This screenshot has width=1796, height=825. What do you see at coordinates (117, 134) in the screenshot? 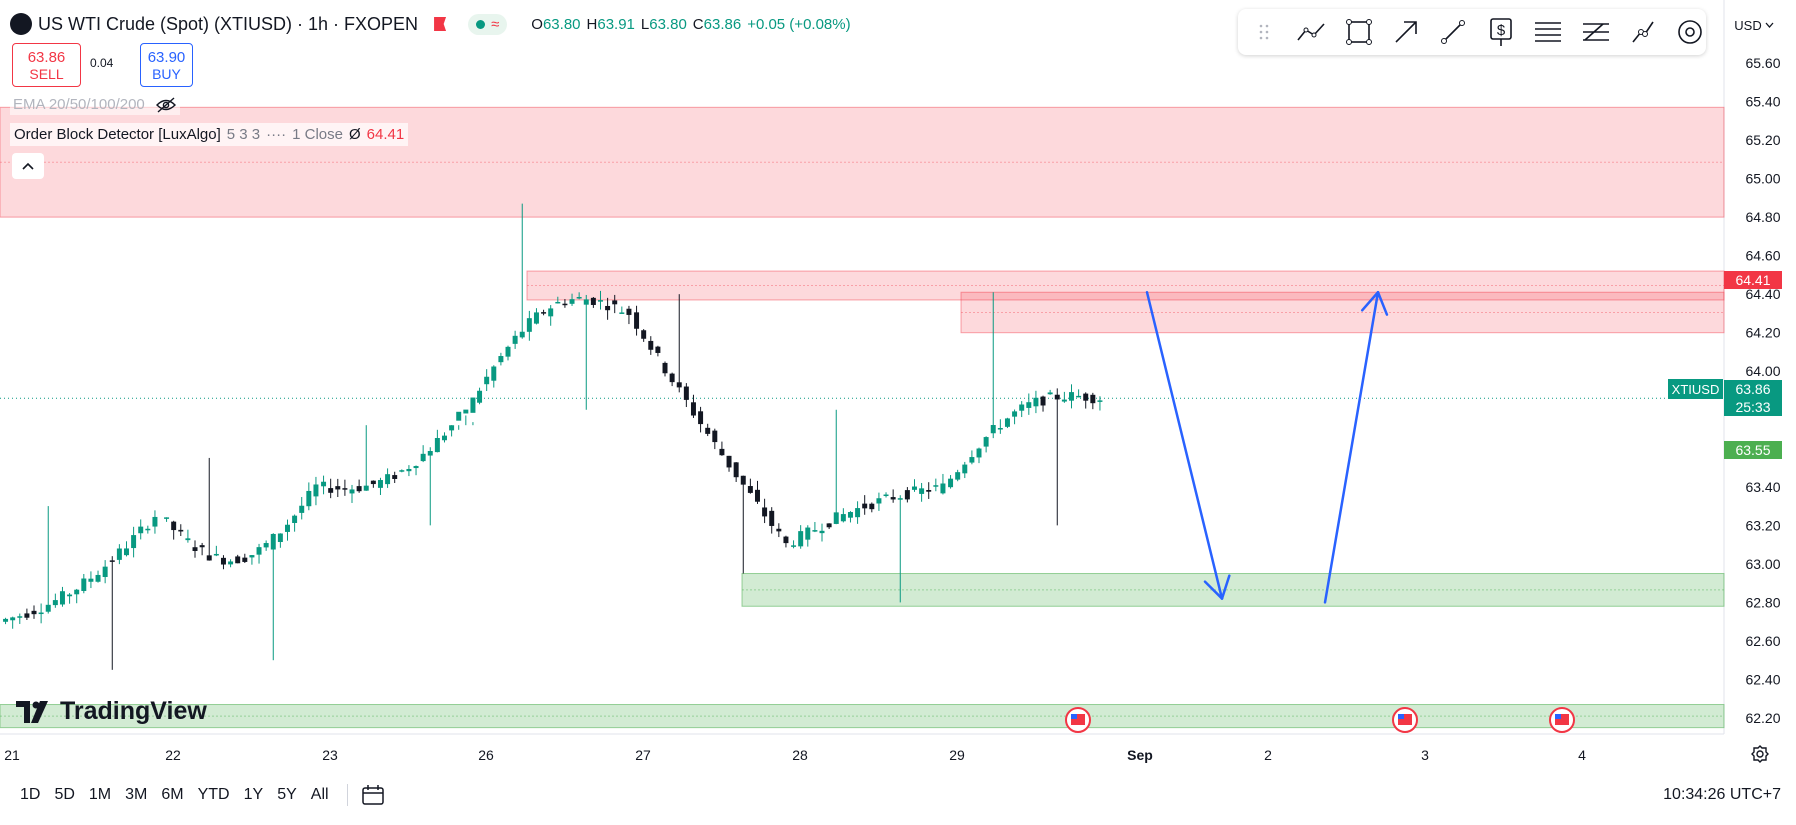
I see `ob-label: Order Block Detector [LuxAlgo]` at bounding box center [117, 134].